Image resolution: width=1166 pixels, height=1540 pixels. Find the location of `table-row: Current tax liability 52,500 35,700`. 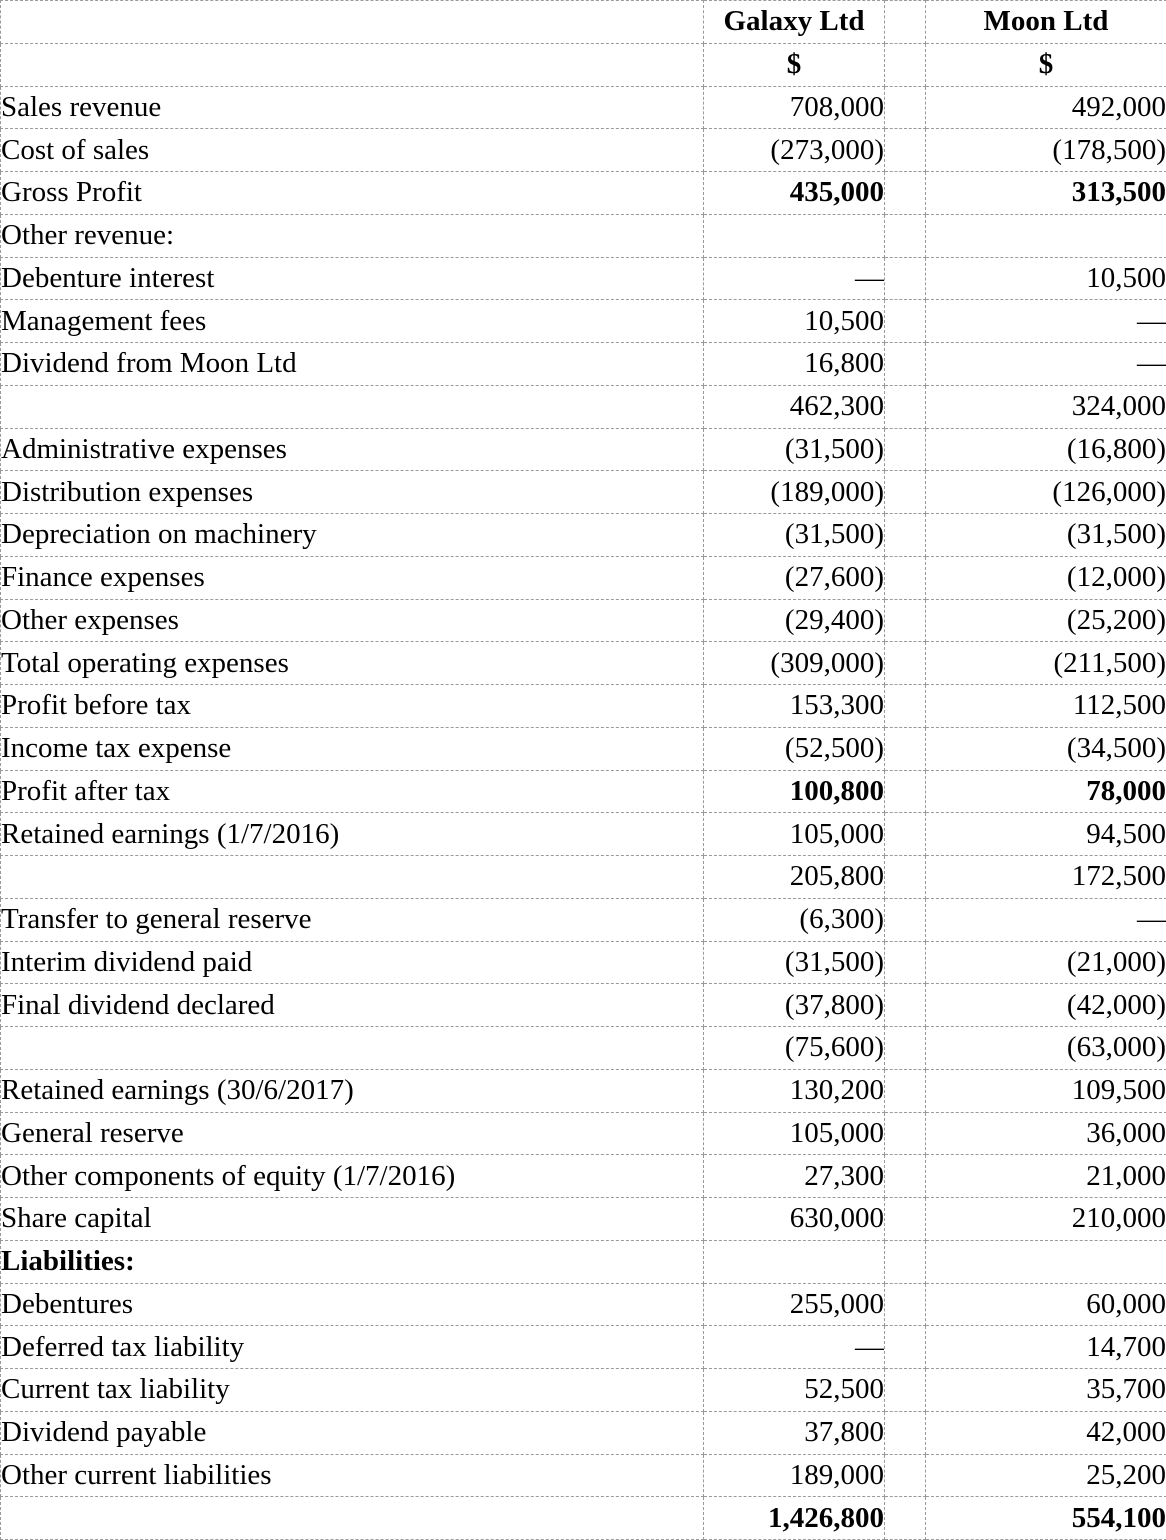

table-row: Current tax liability 52,500 35,700 is located at coordinates (583, 1390).